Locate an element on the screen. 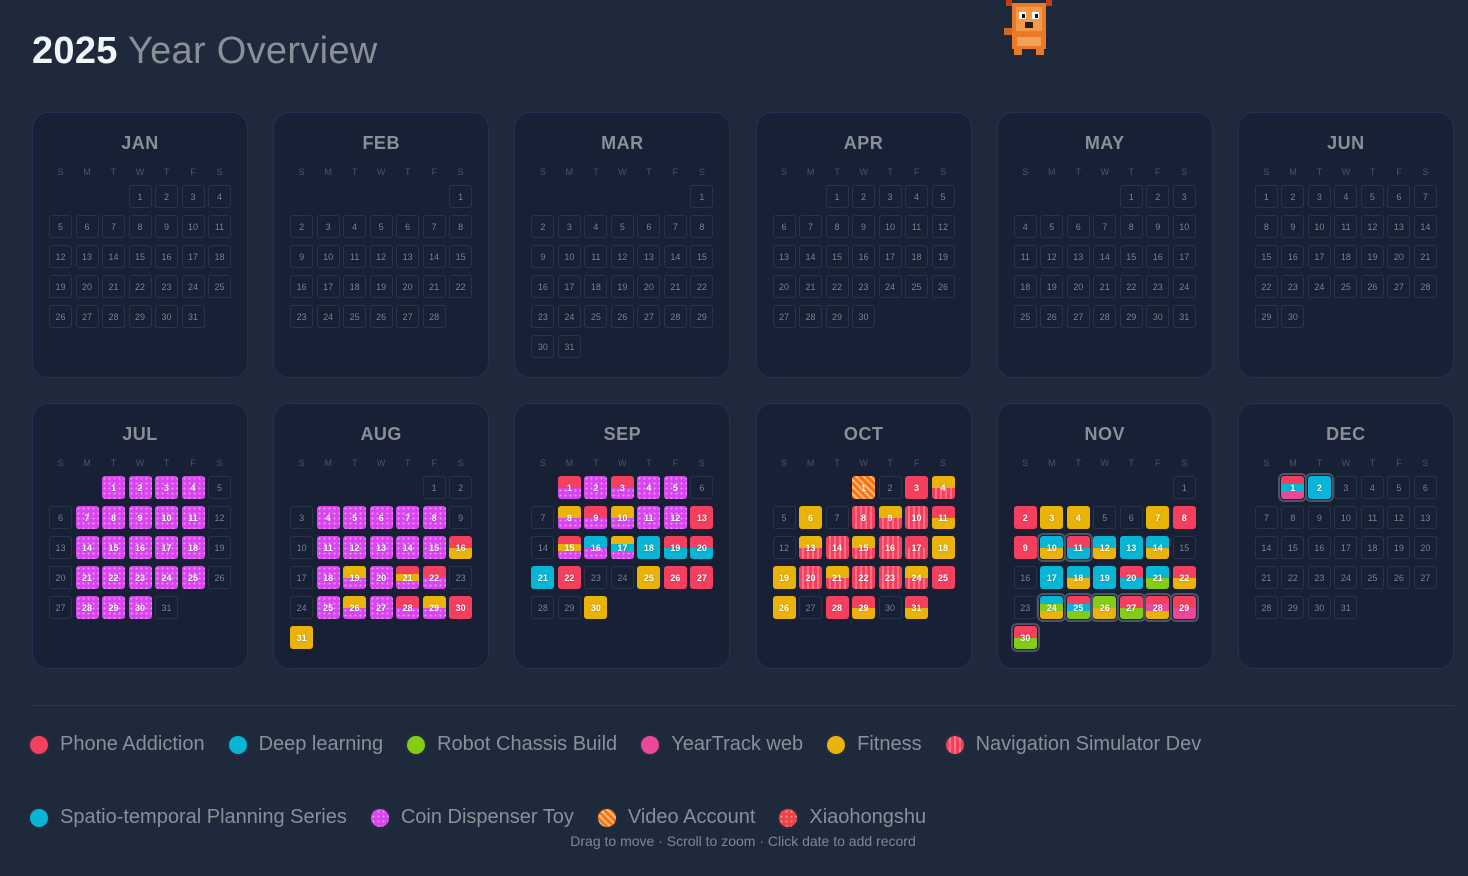  day-cell: 4 is located at coordinates (355, 226).